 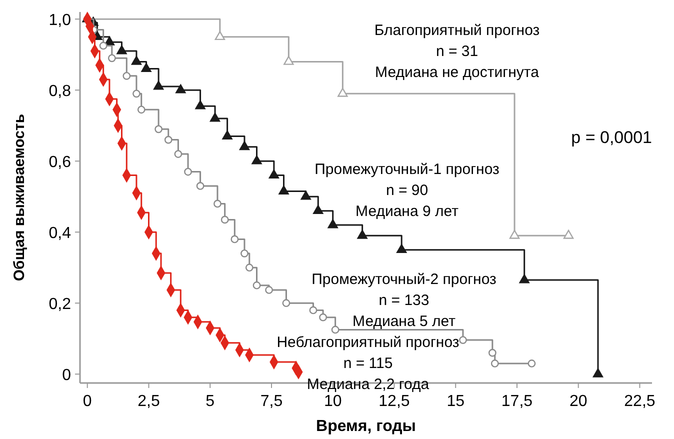 I want to click on y-tick-label: 0, so click(x=67, y=375).